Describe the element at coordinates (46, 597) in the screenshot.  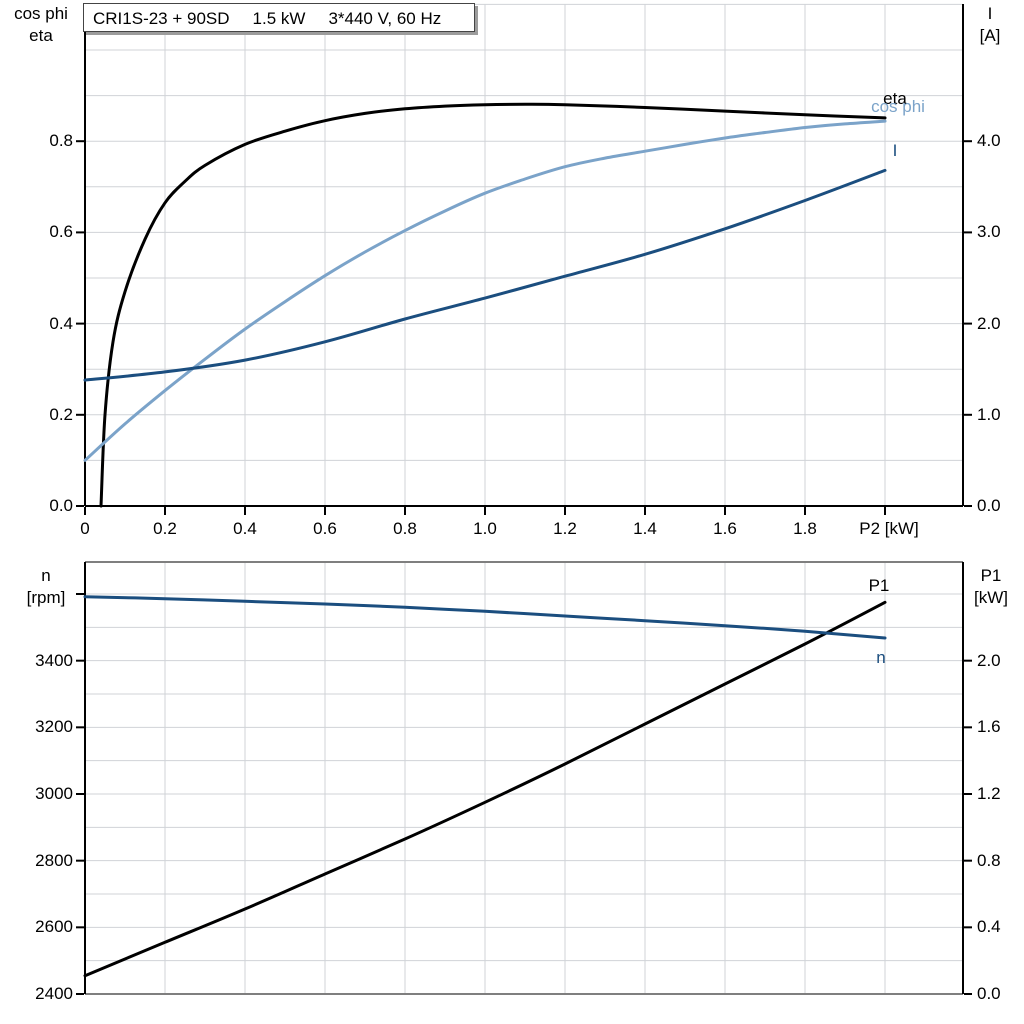
I see `rpm-axis-unit: [rpm]` at that location.